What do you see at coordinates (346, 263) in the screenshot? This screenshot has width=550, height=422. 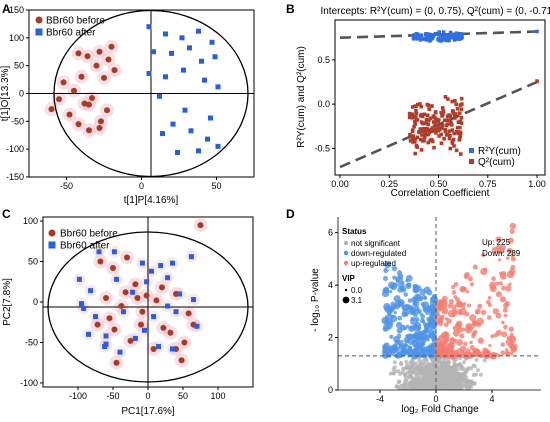 I see `panel-d-legend-up-marker` at bounding box center [346, 263].